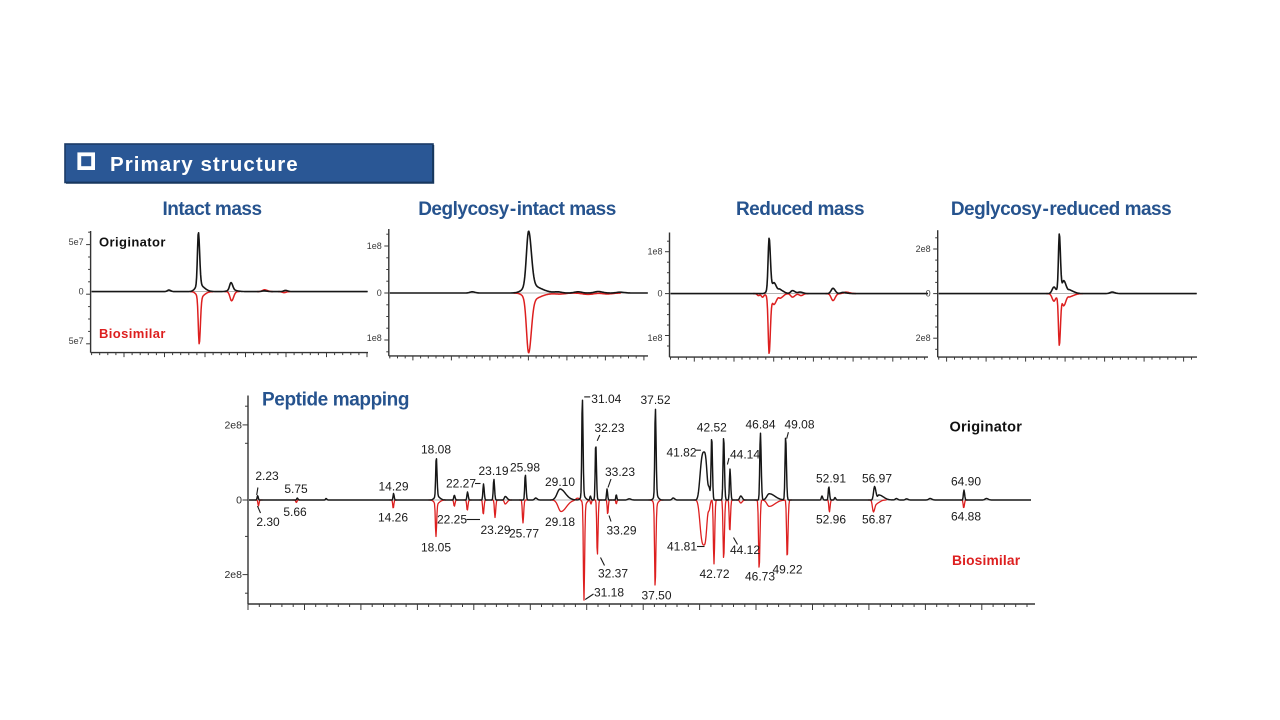  What do you see at coordinates (745, 550) in the screenshot?
I see `svg-text: 44.12` at bounding box center [745, 550].